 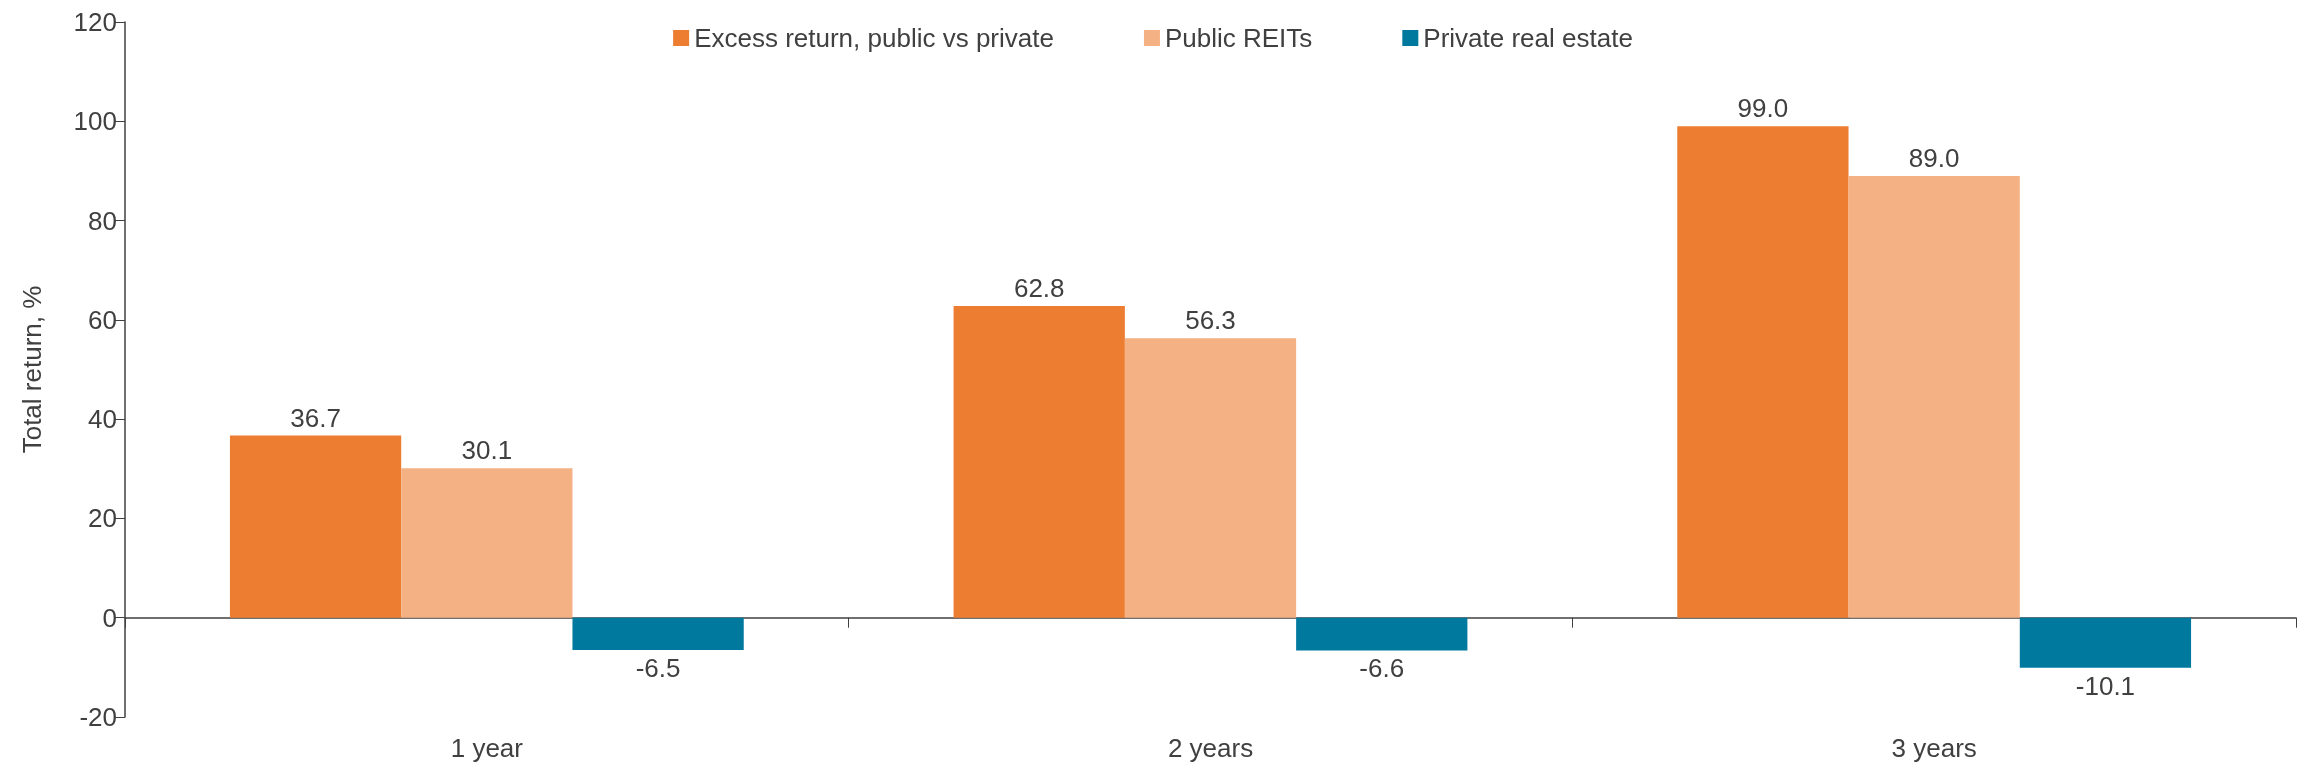 What do you see at coordinates (315, 417) in the screenshot?
I see `data-label: 36.7` at bounding box center [315, 417].